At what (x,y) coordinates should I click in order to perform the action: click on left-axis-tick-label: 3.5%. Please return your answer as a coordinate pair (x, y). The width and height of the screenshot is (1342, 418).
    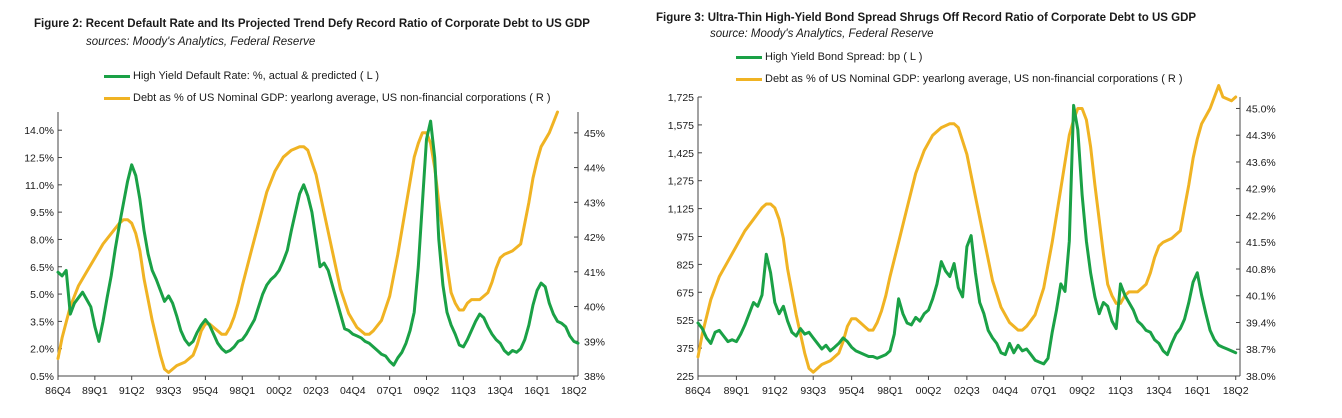
    Looking at the image, I should click on (42, 322).